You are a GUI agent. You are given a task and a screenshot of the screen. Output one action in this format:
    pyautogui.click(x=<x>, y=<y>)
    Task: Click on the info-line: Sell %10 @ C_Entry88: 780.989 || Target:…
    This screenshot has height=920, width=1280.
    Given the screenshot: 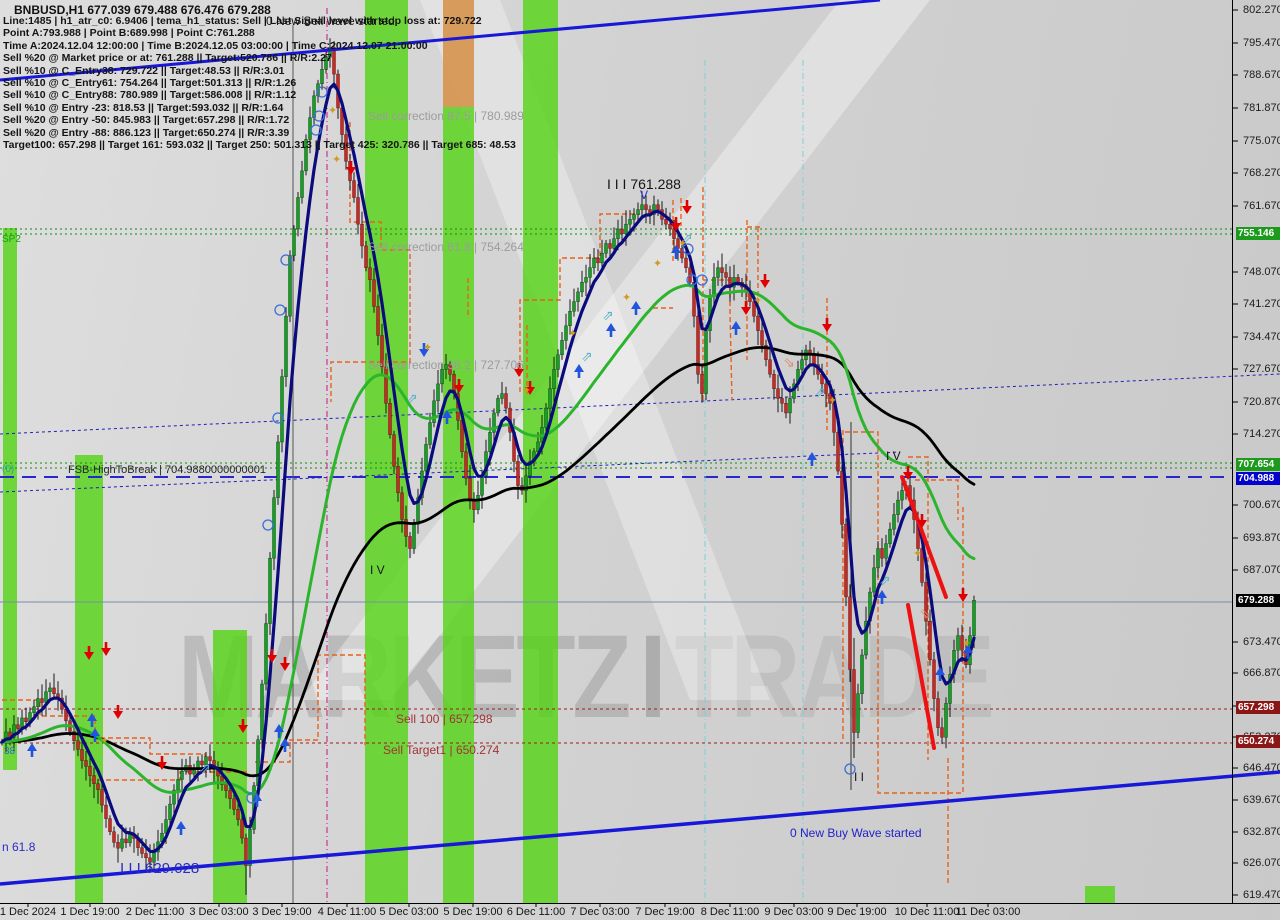 What is the action you would take?
    pyautogui.click(x=150, y=95)
    